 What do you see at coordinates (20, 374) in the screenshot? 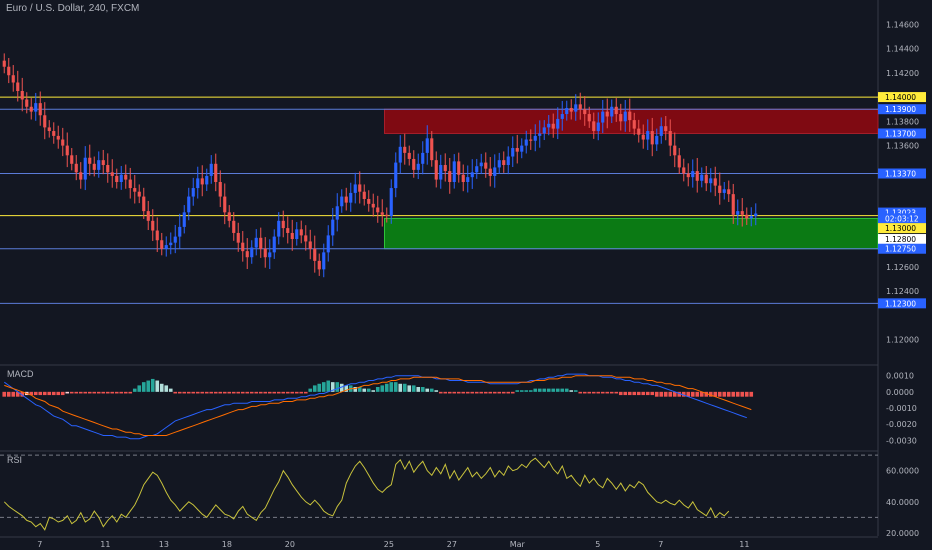
I see `macd-label: MACD` at bounding box center [20, 374].